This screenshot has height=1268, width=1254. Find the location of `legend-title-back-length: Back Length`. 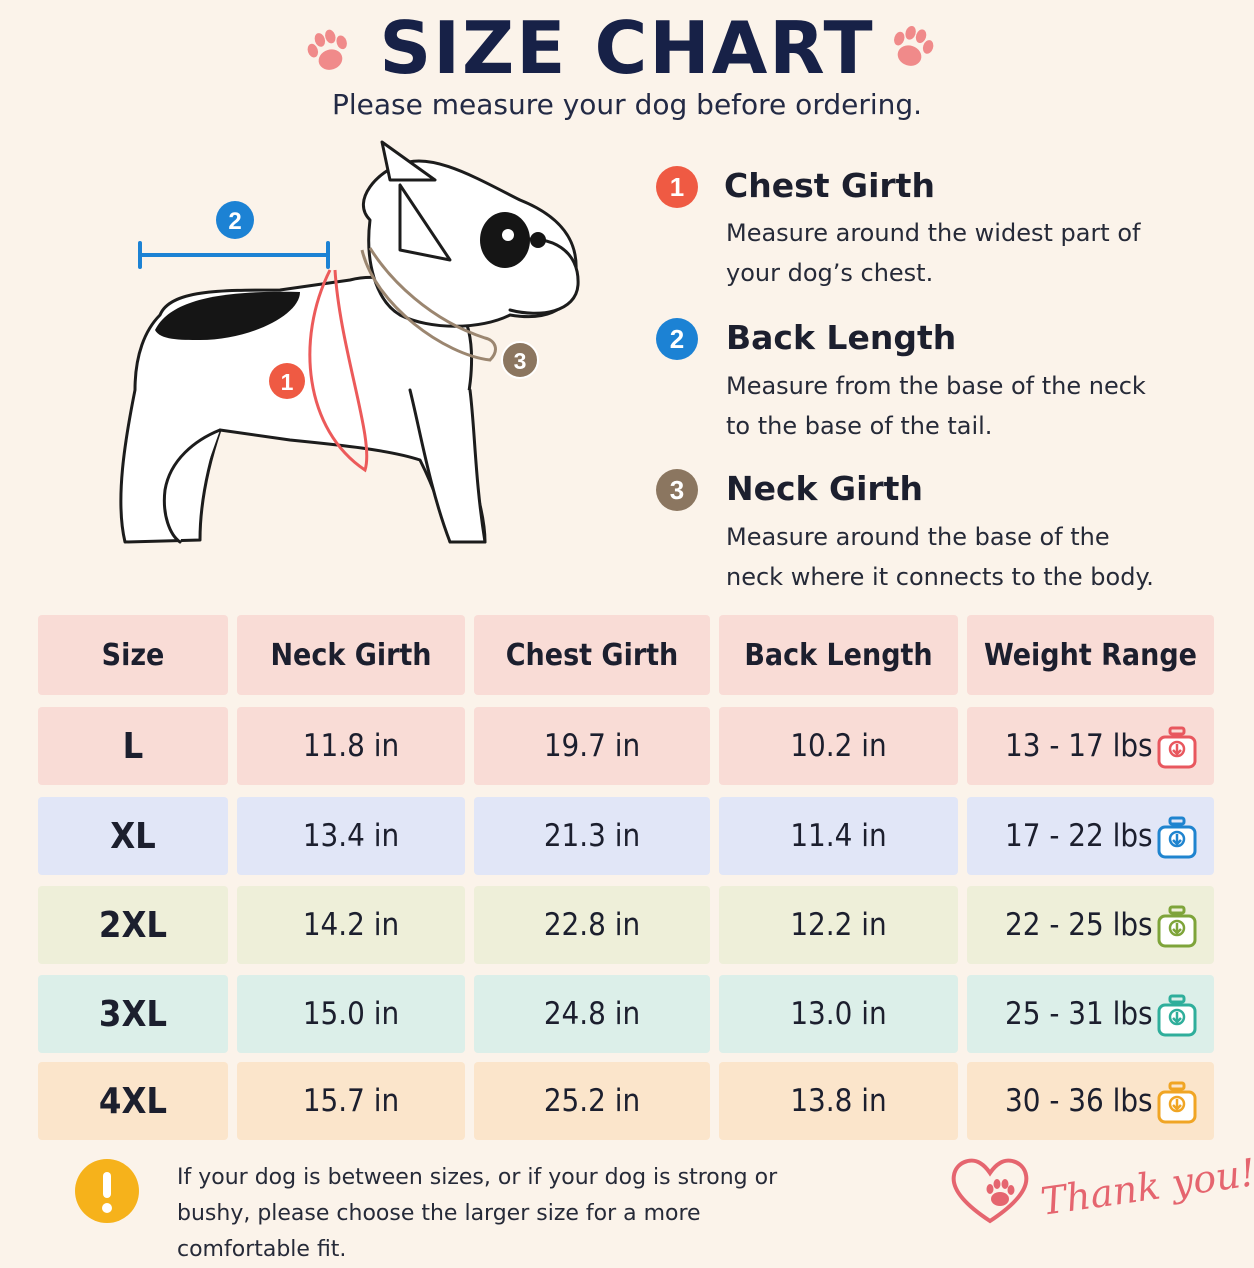

legend-title-back-length: Back Length is located at coordinates (841, 337).